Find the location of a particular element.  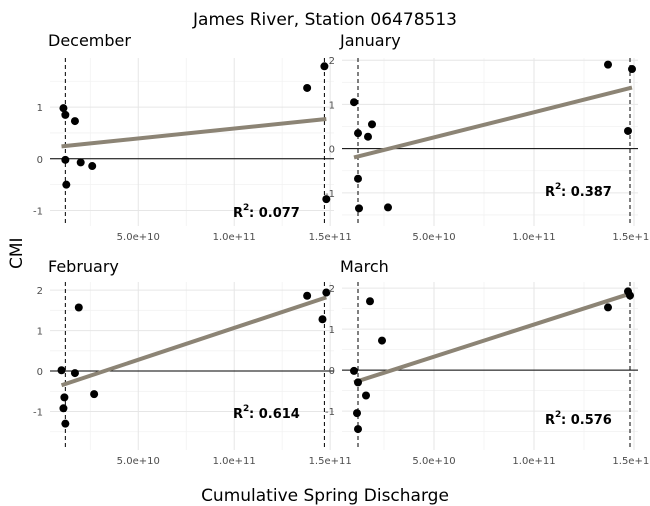

panel-title: December is located at coordinates (89, 40).